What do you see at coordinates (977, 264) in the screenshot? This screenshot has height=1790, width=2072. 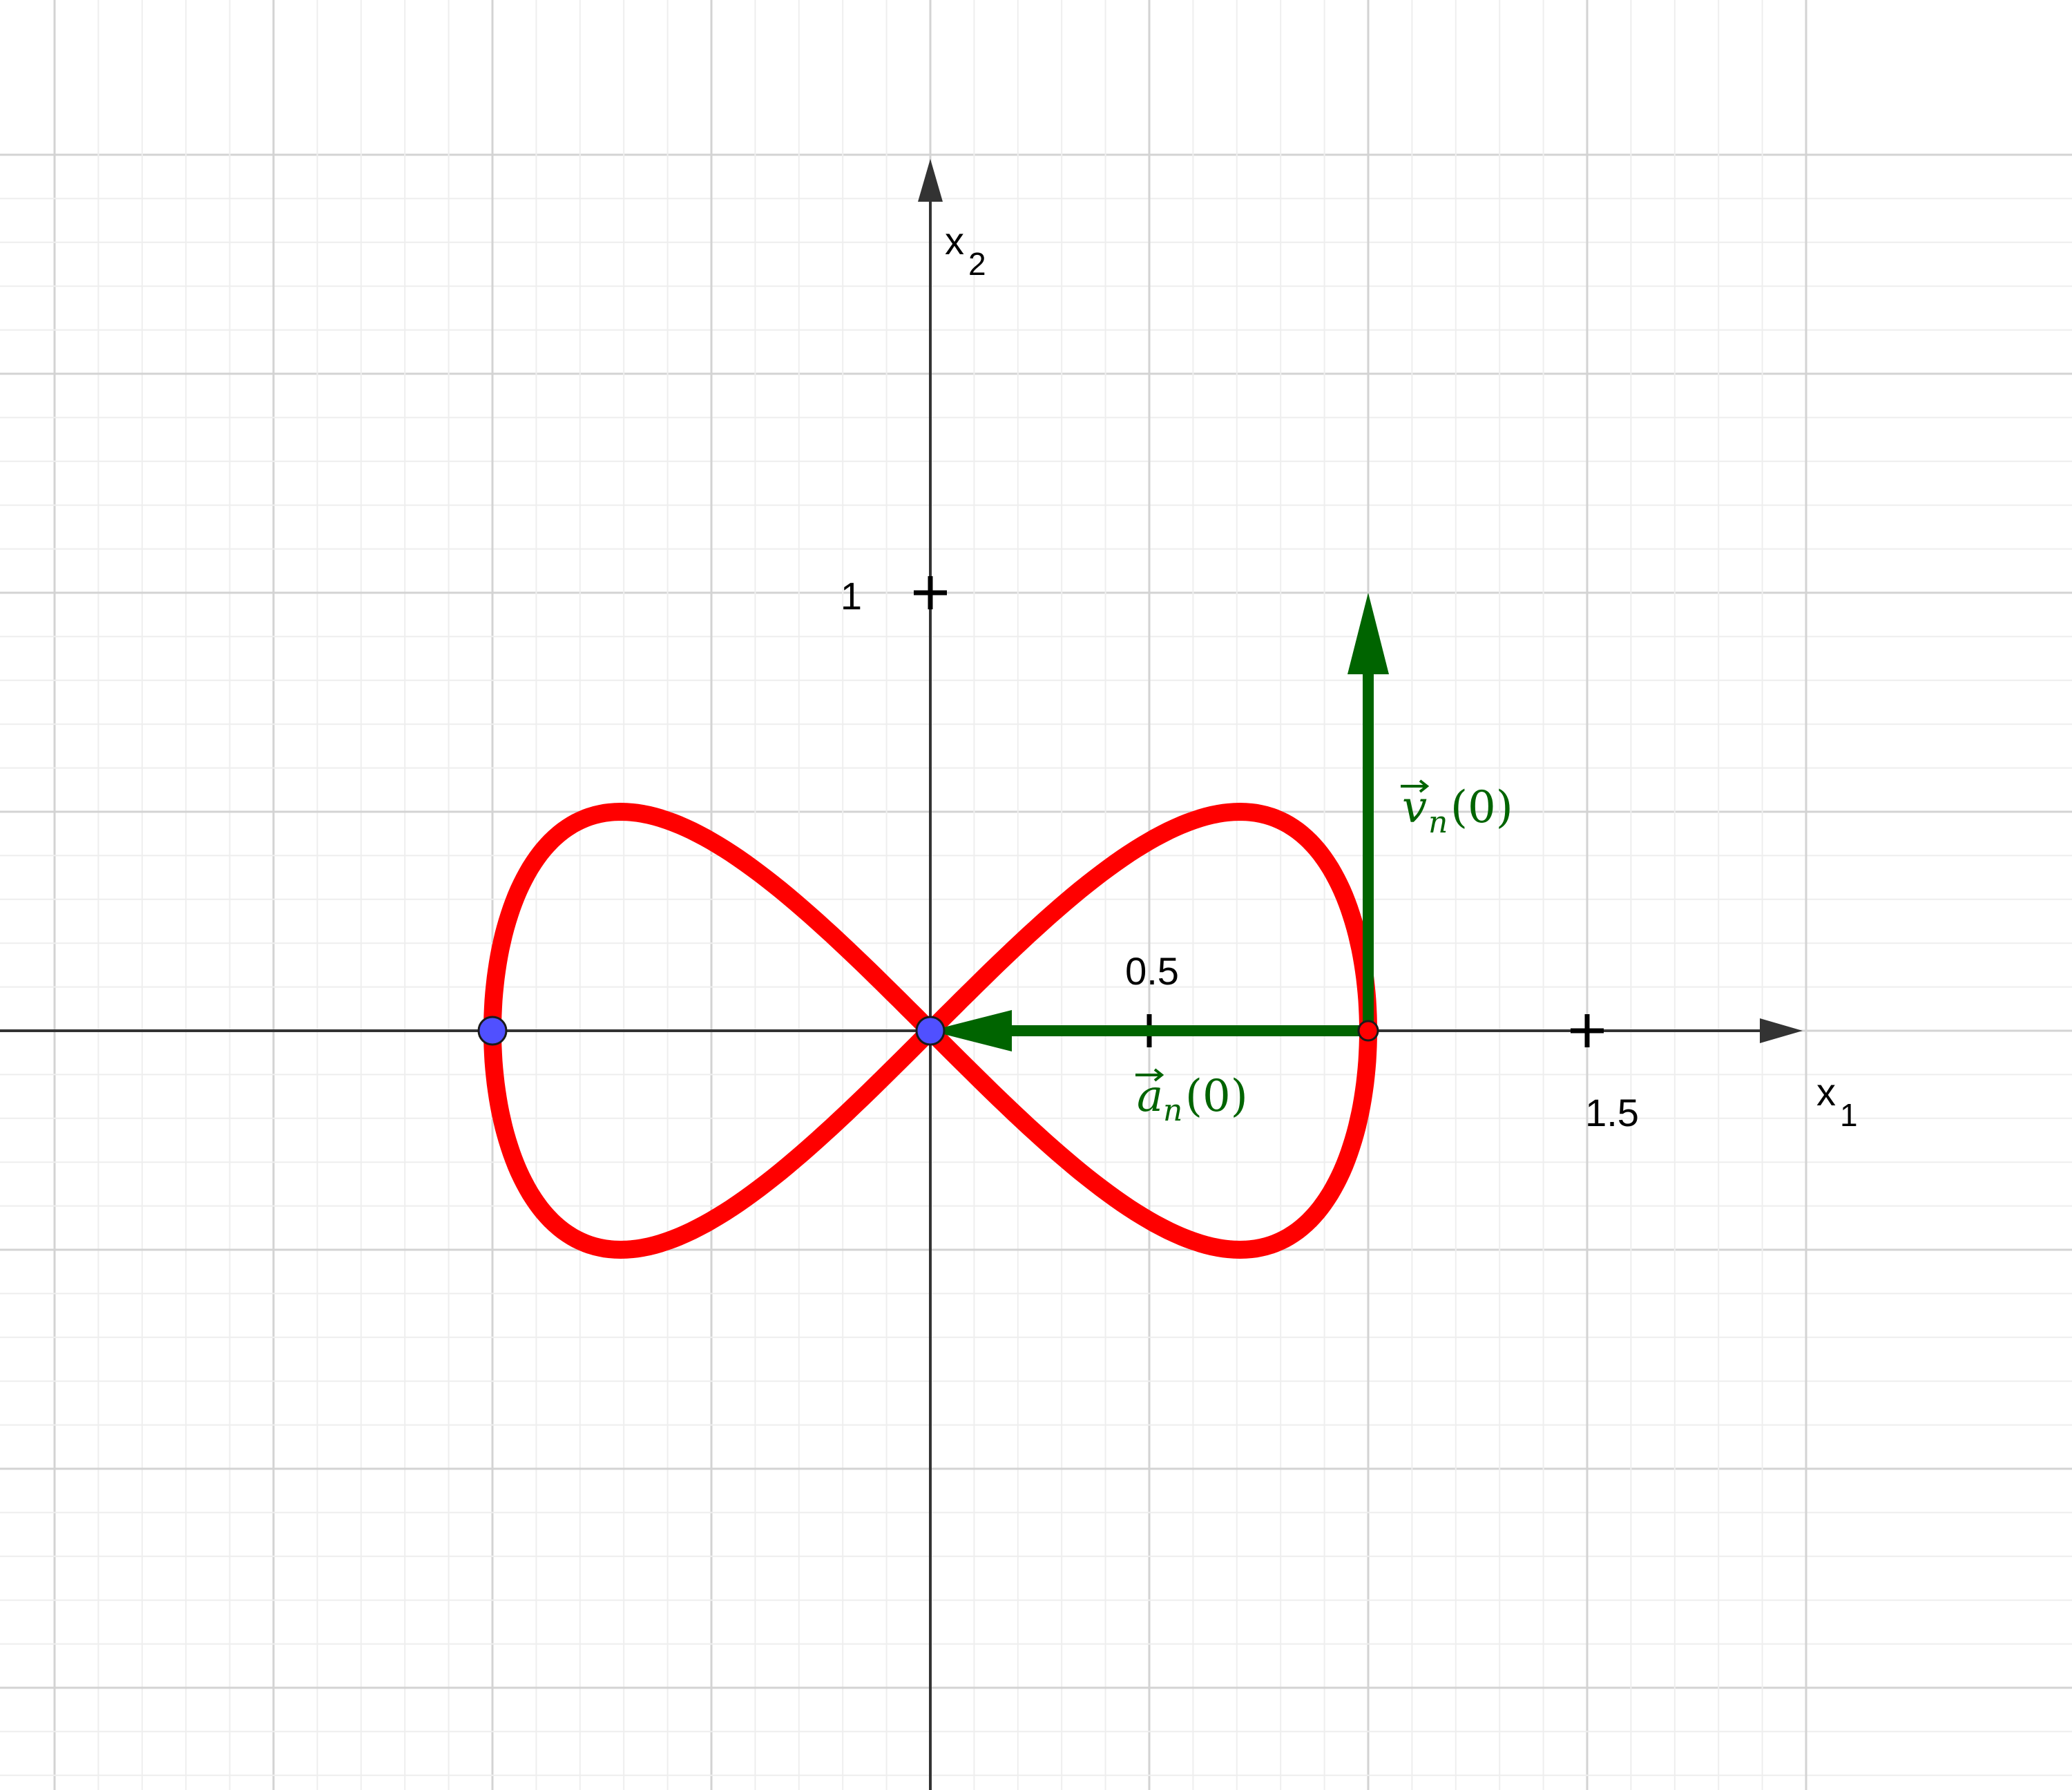 I see `svg-text: 2` at bounding box center [977, 264].